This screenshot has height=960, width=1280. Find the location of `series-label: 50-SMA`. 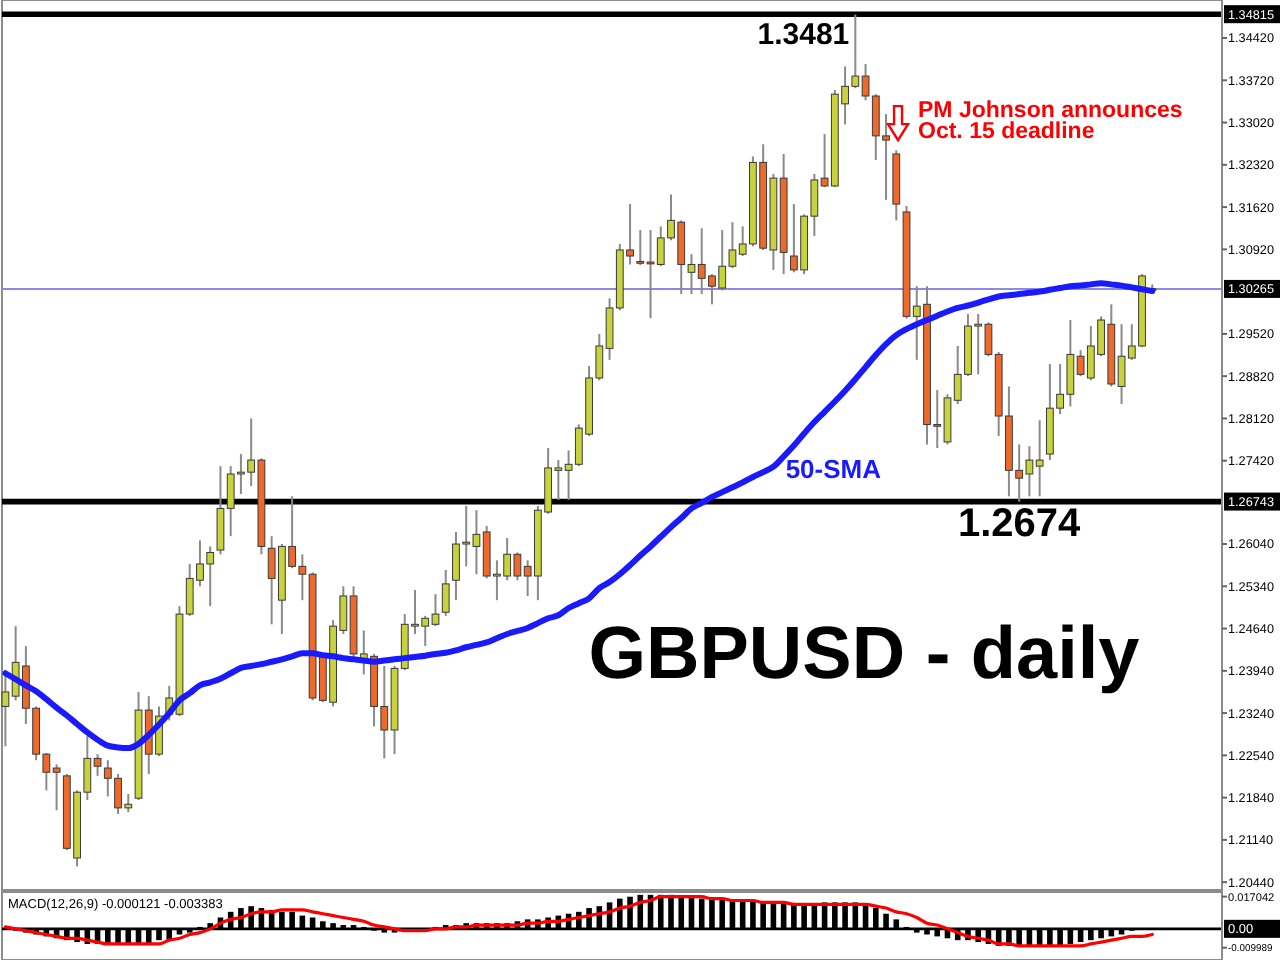

series-label: 50-SMA is located at coordinates (834, 469).